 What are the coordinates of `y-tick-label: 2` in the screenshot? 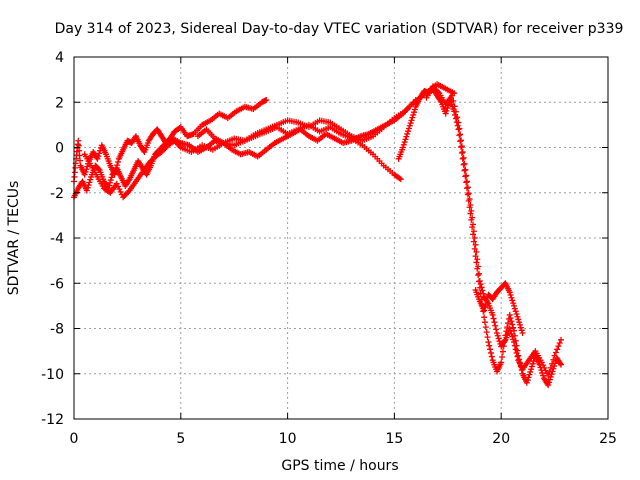 It's located at (59, 103).